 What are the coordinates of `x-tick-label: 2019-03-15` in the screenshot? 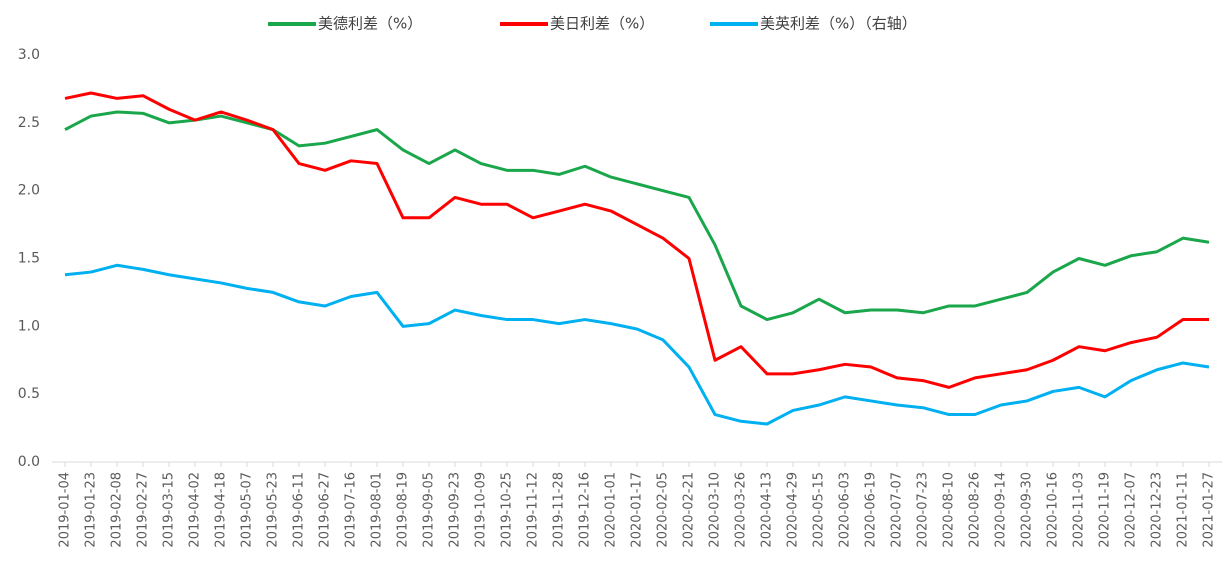 It's located at (169, 510).